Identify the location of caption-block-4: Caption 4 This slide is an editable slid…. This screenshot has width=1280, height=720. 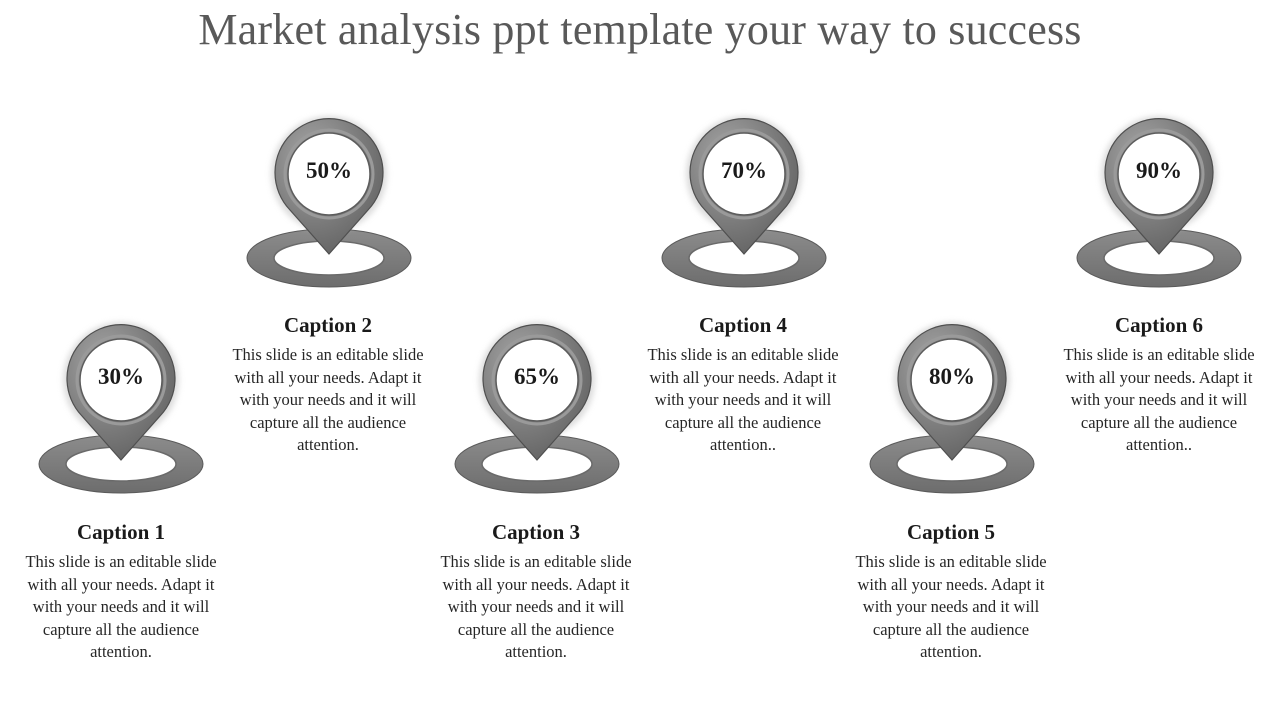
(743, 385).